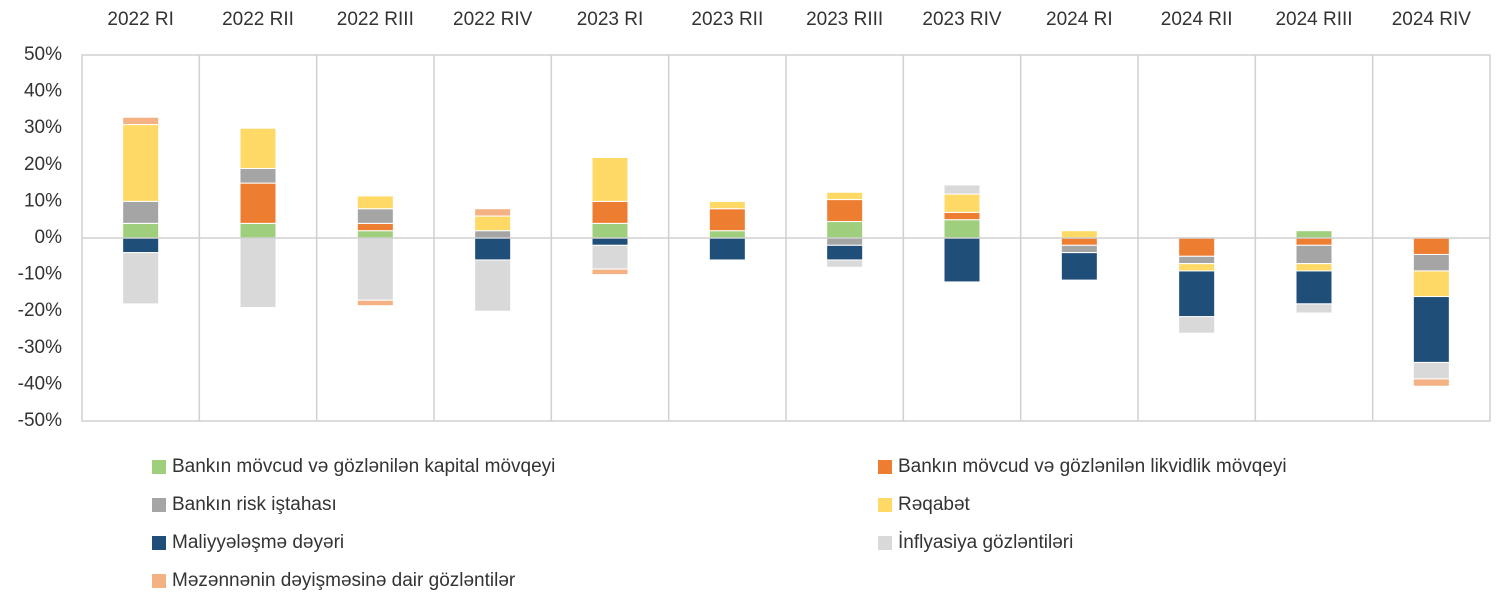 Image resolution: width=1496 pixels, height=596 pixels. Describe the element at coordinates (43, 127) in the screenshot. I see `y-tick-label: 30%` at that location.